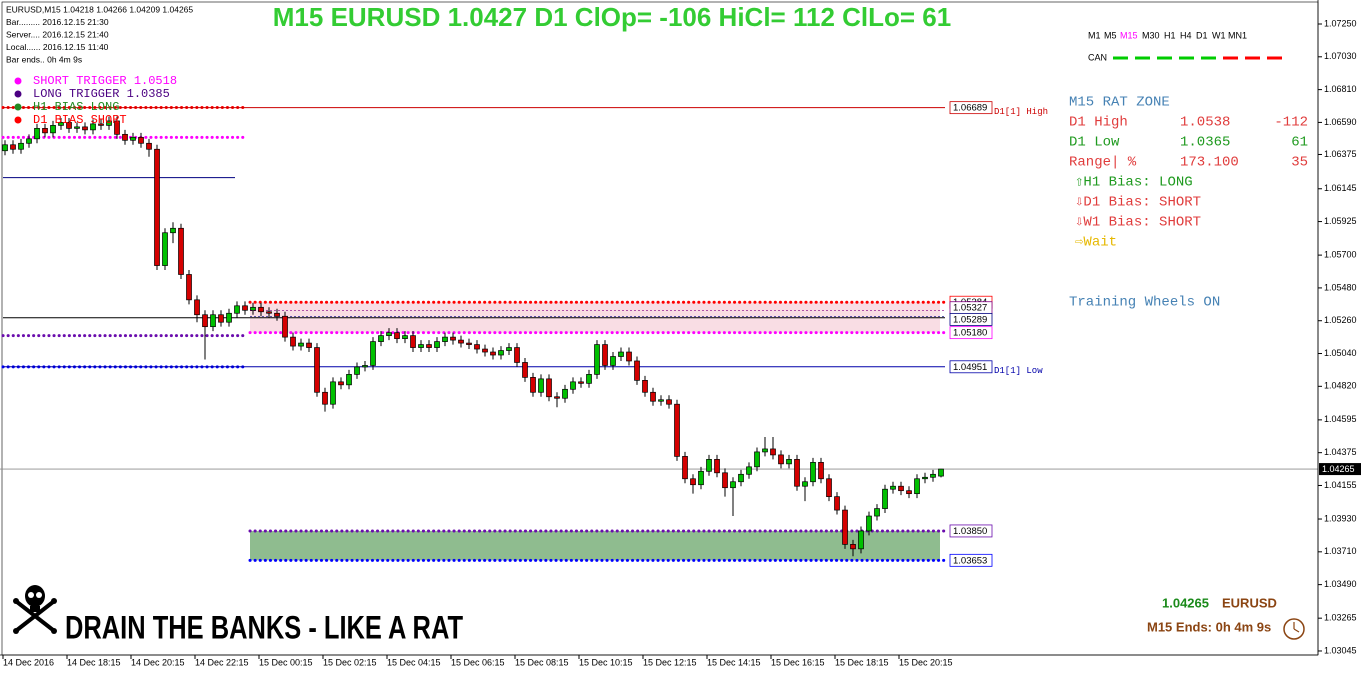 This screenshot has height=675, width=1362. What do you see at coordinates (1340, 353) in the screenshot?
I see `y-tick-label: 1.05040` at bounding box center [1340, 353].